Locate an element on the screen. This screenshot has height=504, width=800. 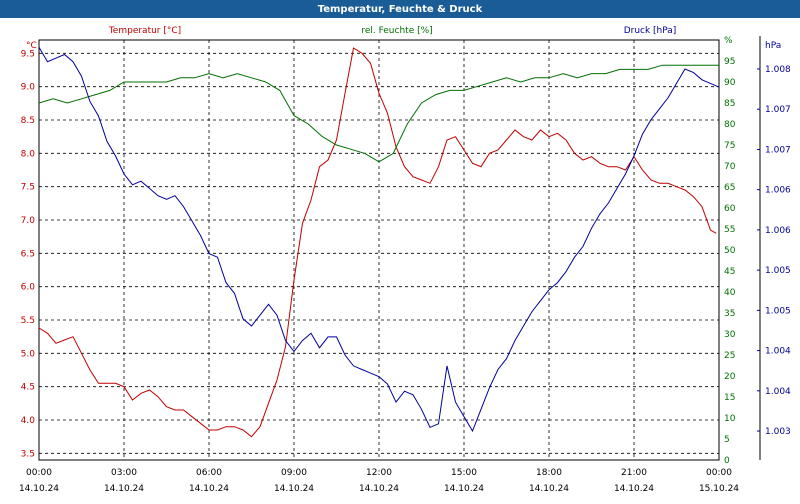
x-tick-time-label: 09:00 is located at coordinates (294, 473).